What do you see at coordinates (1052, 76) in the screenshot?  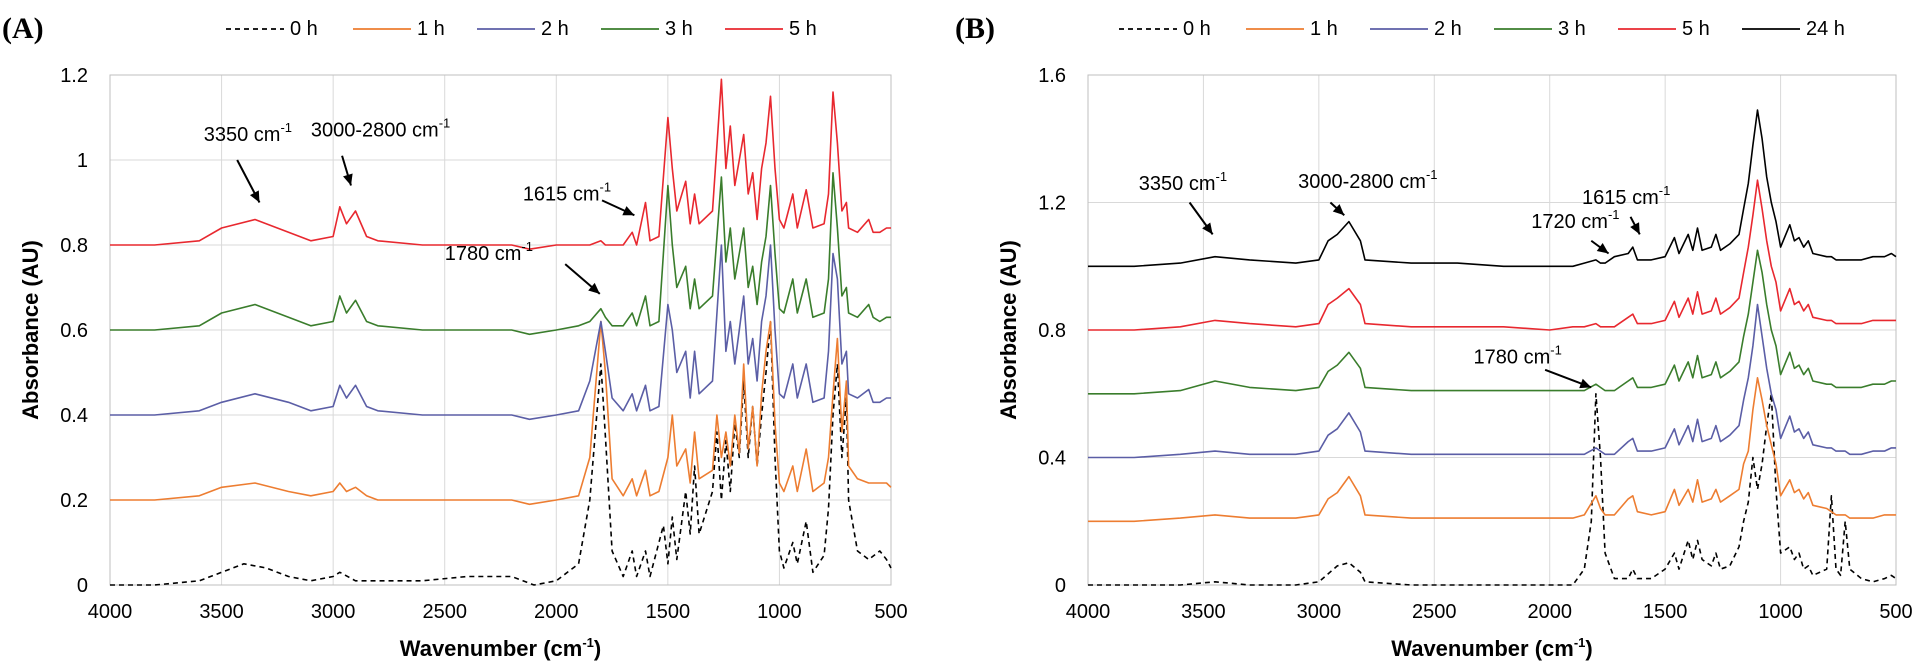 I see `y-tick-label: 1.6` at bounding box center [1052, 76].